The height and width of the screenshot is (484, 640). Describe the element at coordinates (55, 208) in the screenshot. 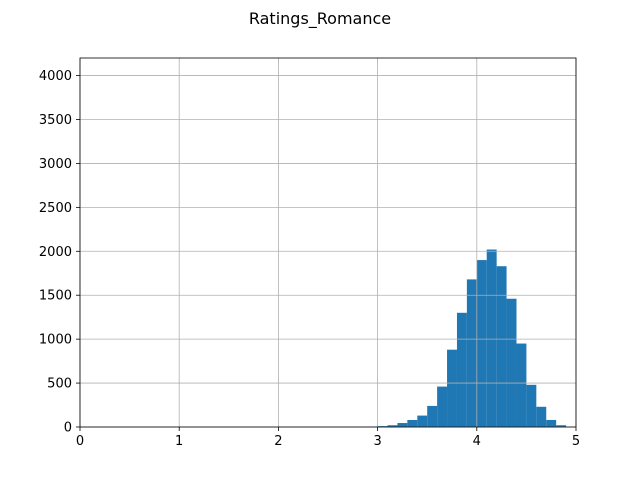

I see `y-tick-label: 2500` at that location.